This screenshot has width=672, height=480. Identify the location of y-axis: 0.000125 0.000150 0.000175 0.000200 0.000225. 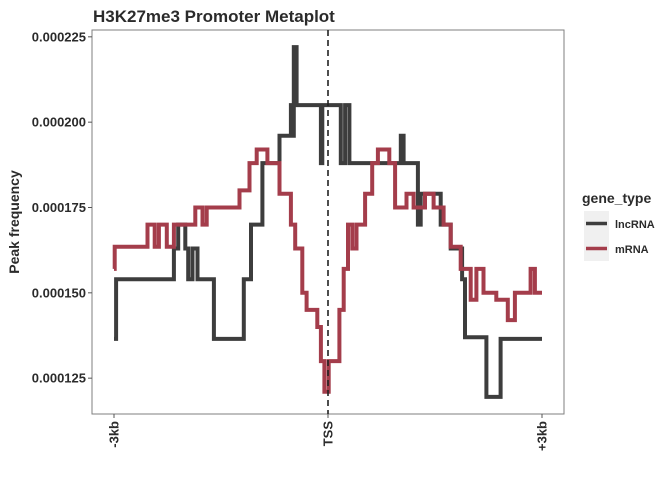
(62, 207).